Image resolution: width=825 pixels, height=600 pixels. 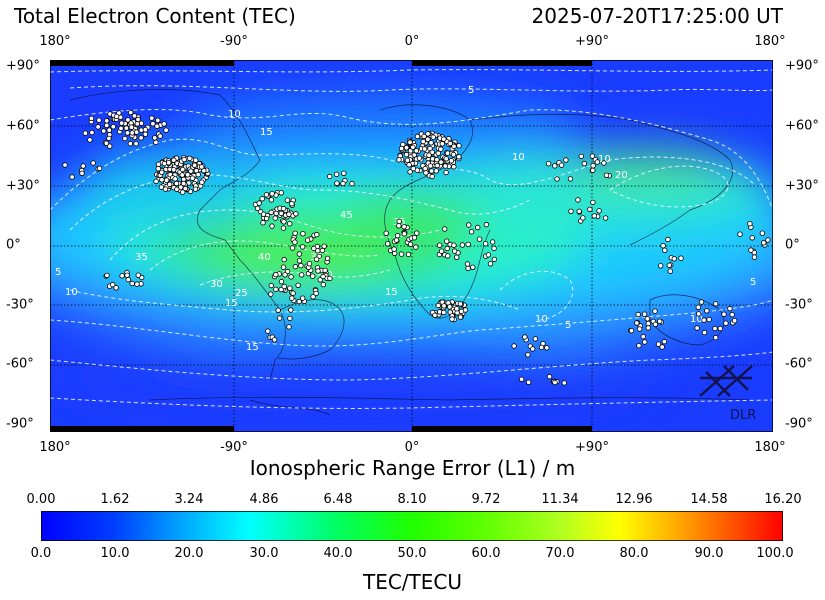 What do you see at coordinates (20, 364) in the screenshot?
I see `lat-tick-left-60s: -60°` at bounding box center [20, 364].